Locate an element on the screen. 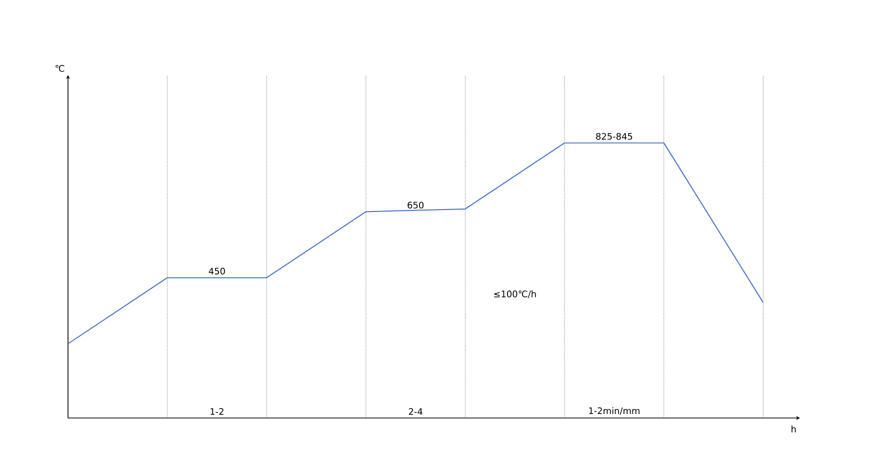 The image size is (884, 459). annotation: 2-4 is located at coordinates (415, 411).